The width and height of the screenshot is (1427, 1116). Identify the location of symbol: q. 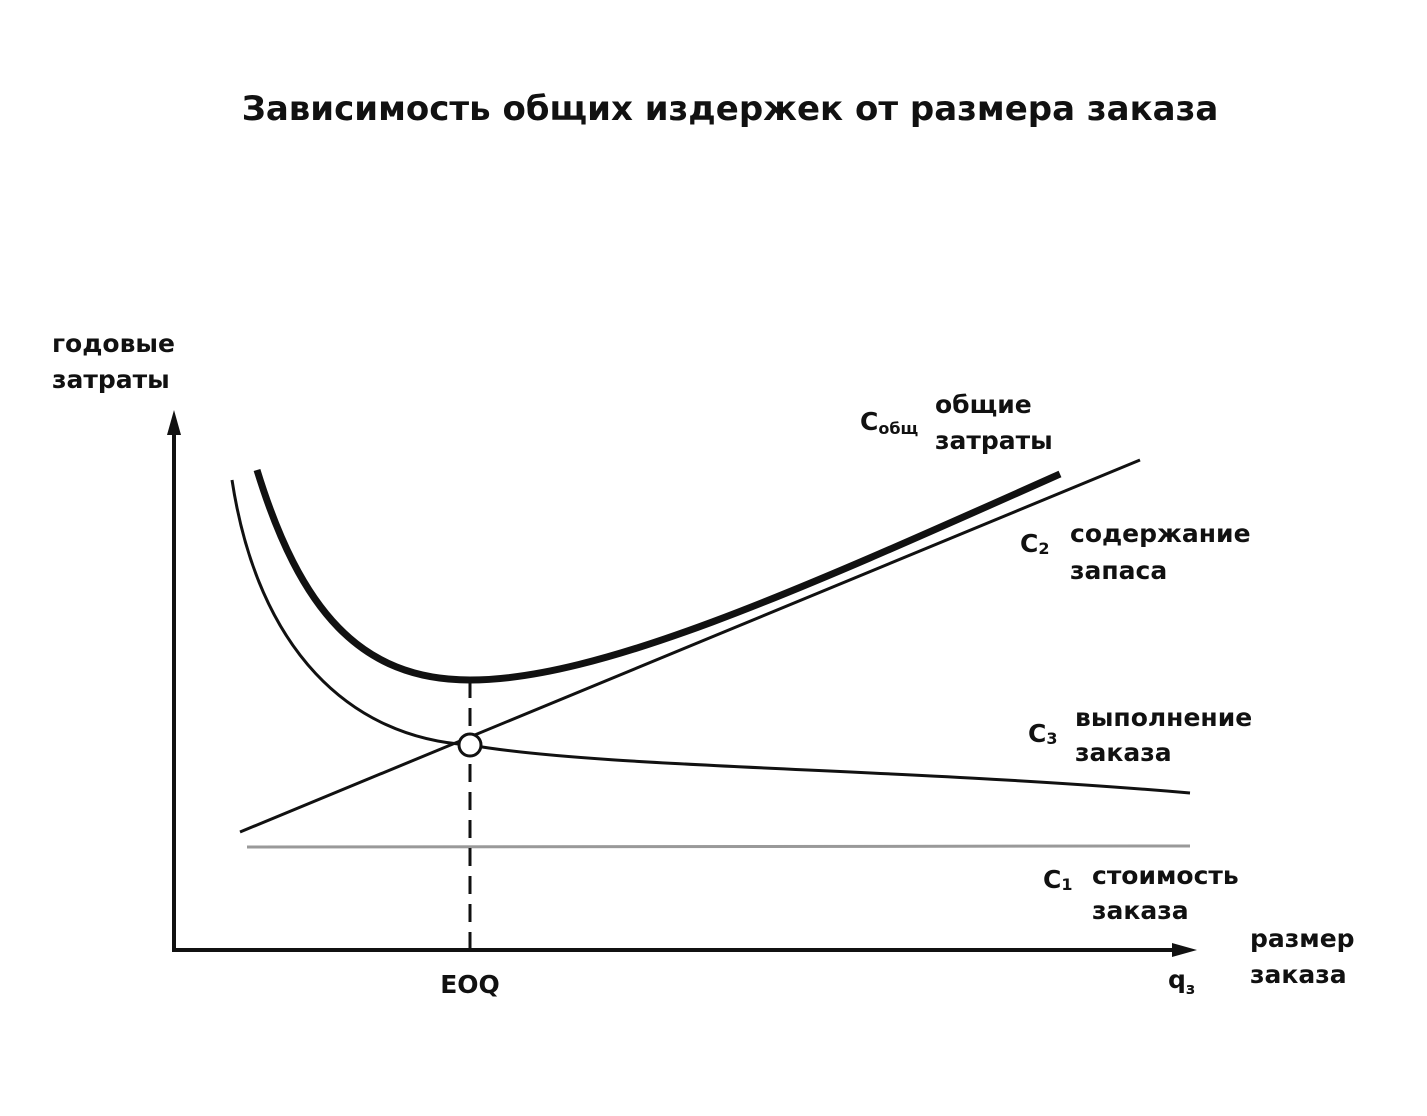
(1177, 979).